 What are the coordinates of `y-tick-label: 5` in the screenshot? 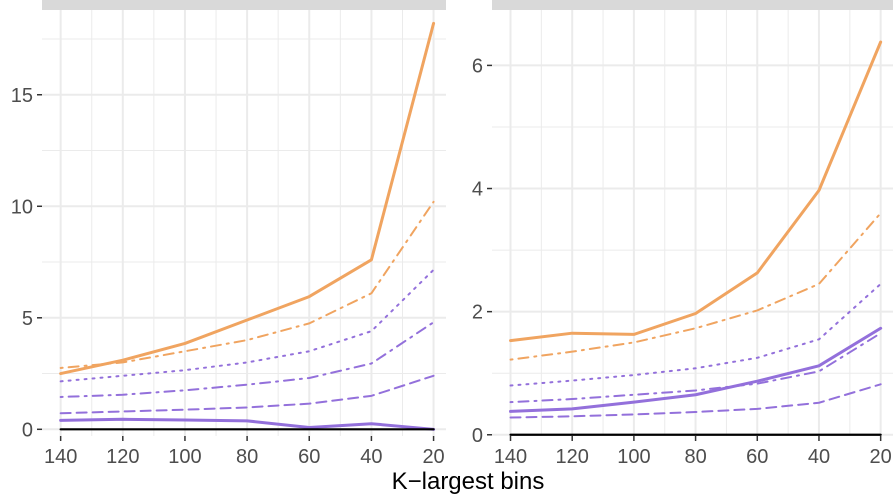 It's located at (27, 319).